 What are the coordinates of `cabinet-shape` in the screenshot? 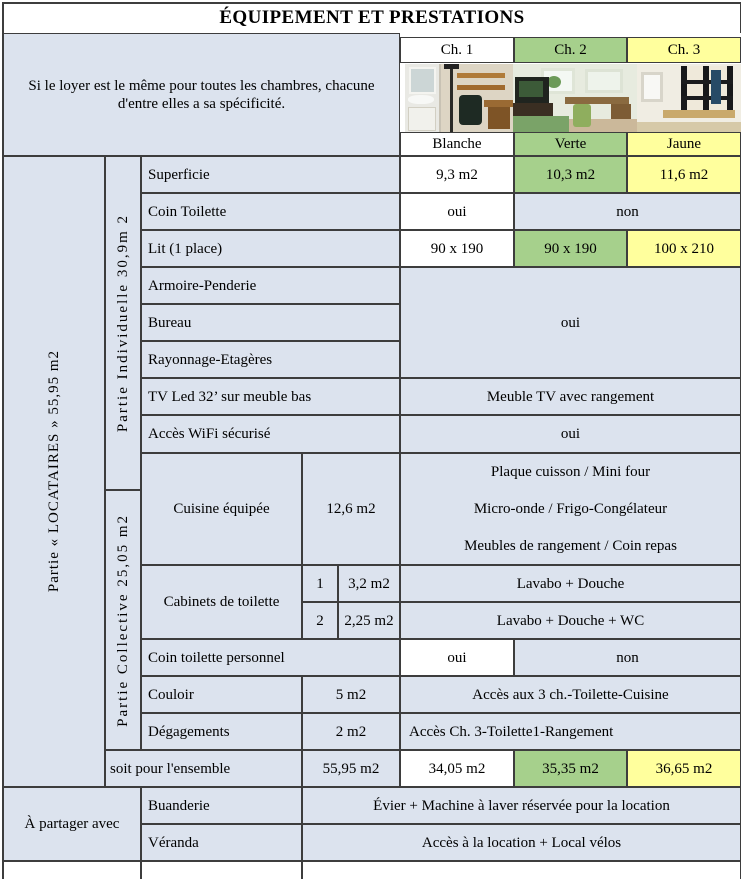 It's located at (422, 119).